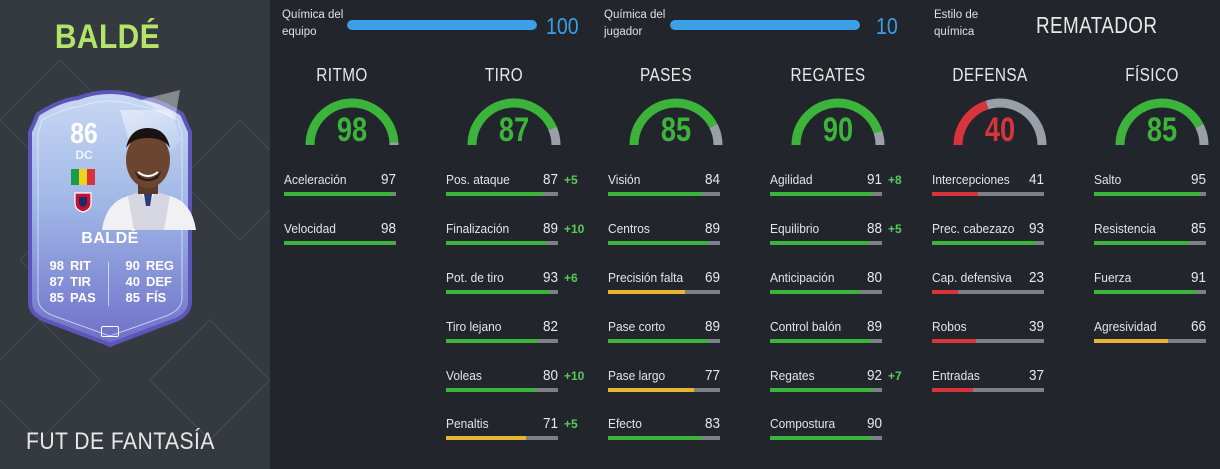  What do you see at coordinates (354, 184) in the screenshot?
I see `attribute-row: Aceleración 97` at bounding box center [354, 184].